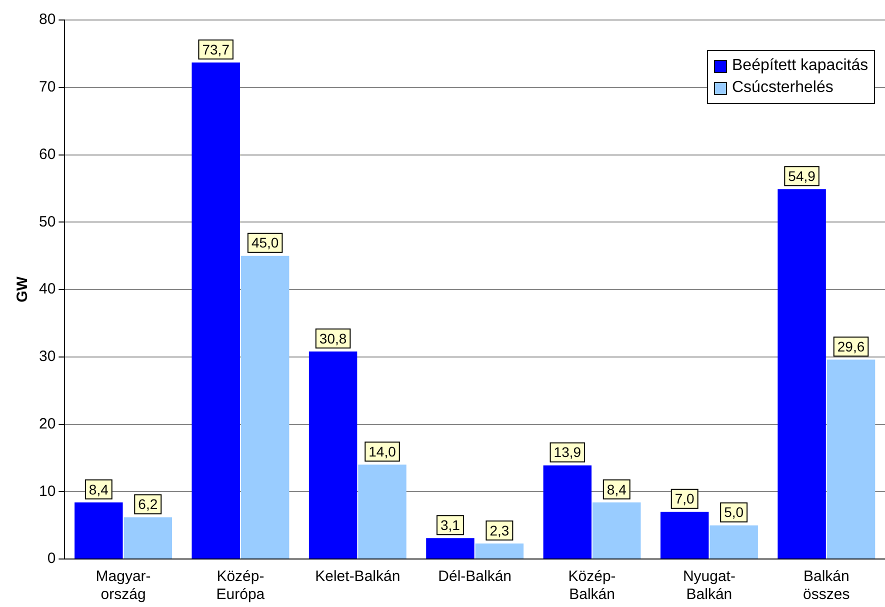 This screenshot has width=885, height=607. I want to click on y-tick-label: 0, so click(51, 559).